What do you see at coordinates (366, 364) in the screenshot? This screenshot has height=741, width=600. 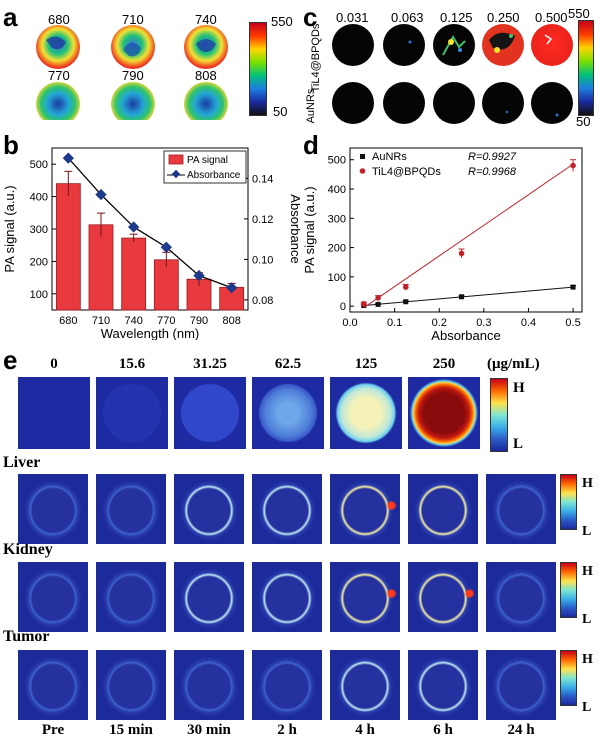 I see `conc-label-125: 125` at bounding box center [366, 364].